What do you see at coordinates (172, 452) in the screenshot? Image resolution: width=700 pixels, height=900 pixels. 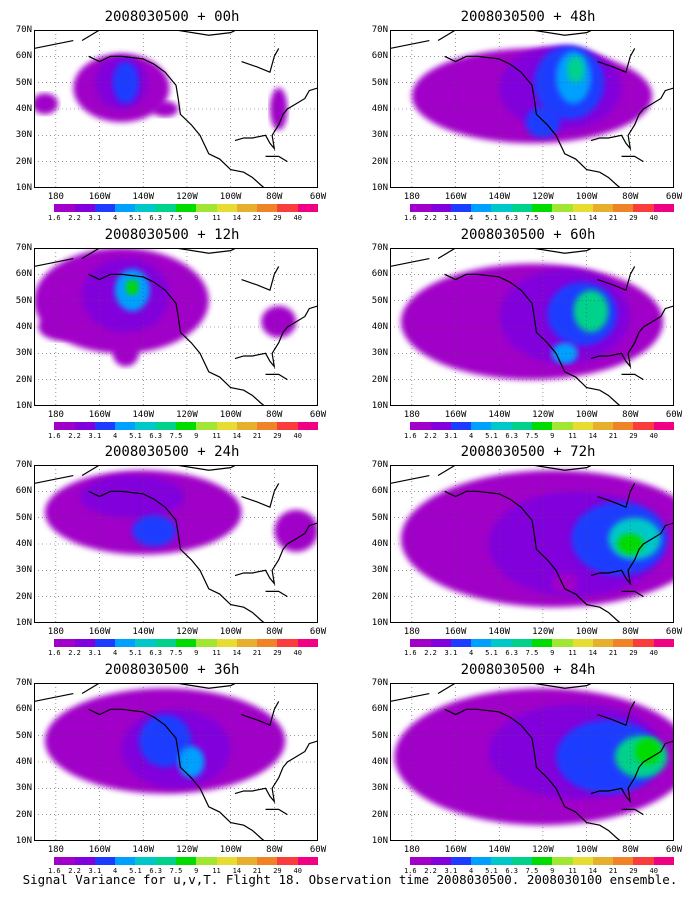 I see `panel-title: 2008030500 + 24h` at bounding box center [172, 452].